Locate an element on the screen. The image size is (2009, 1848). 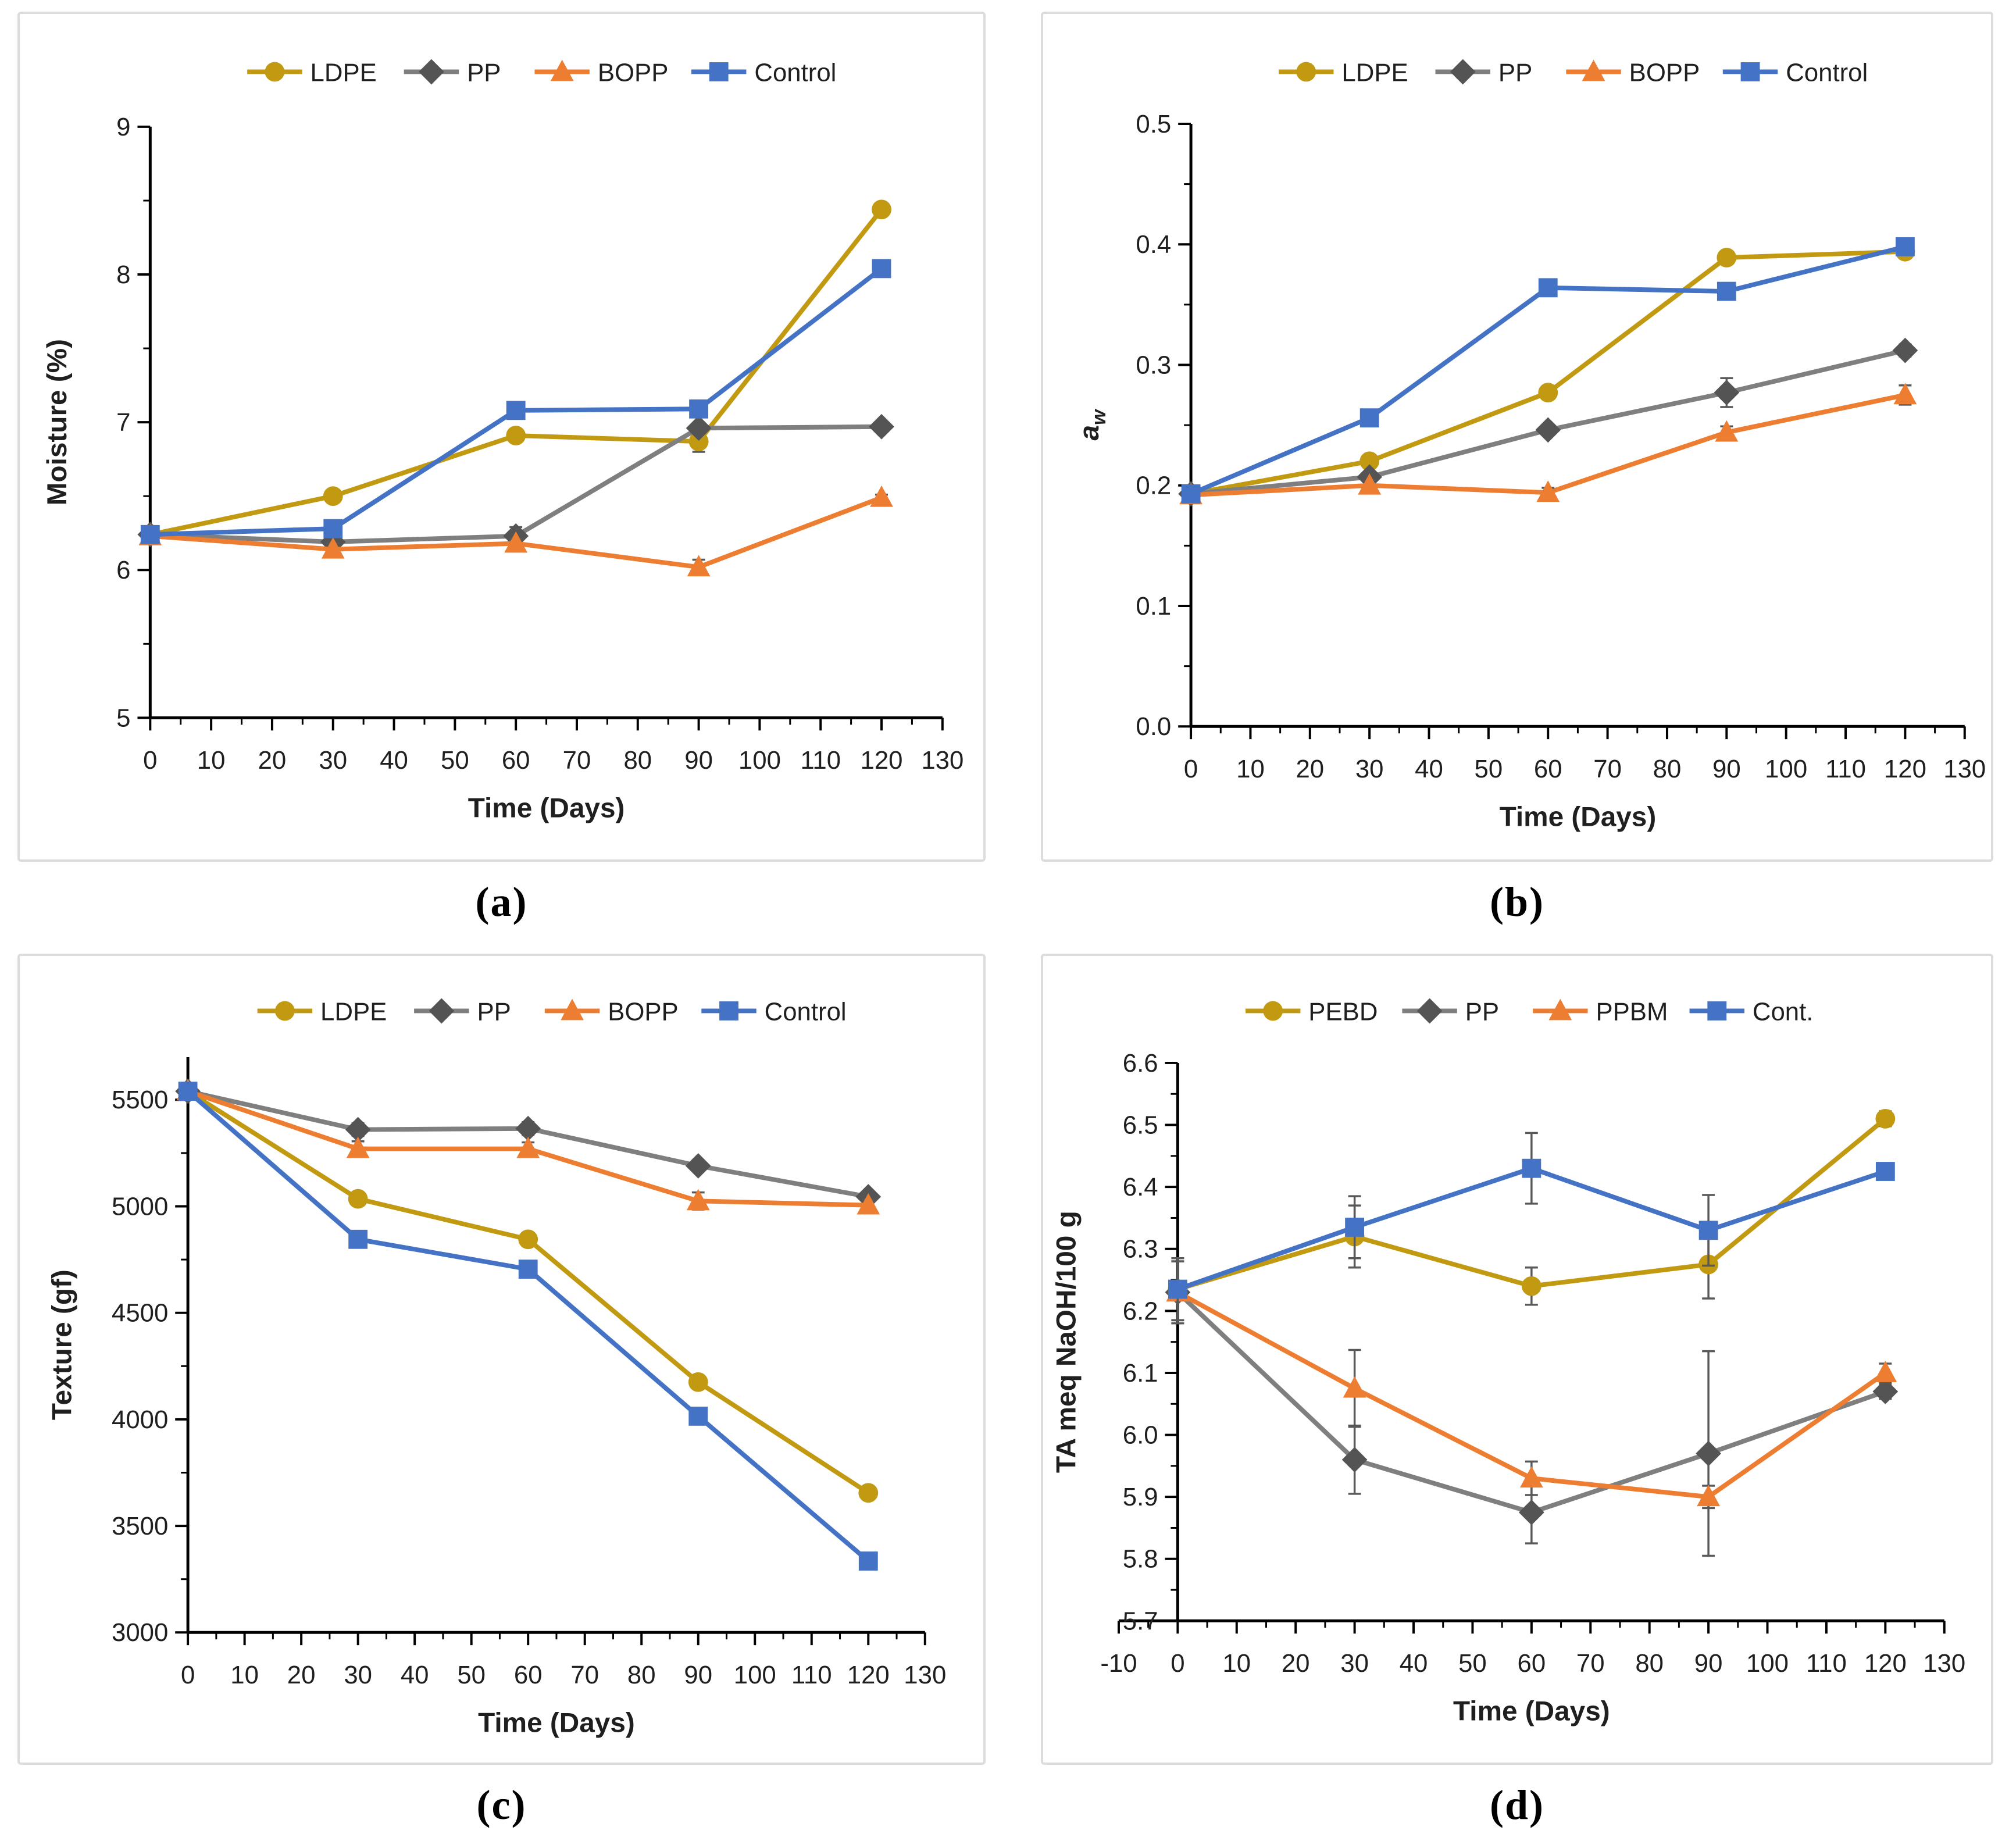
panel-caption-b: (b) is located at coordinates (1517, 902).